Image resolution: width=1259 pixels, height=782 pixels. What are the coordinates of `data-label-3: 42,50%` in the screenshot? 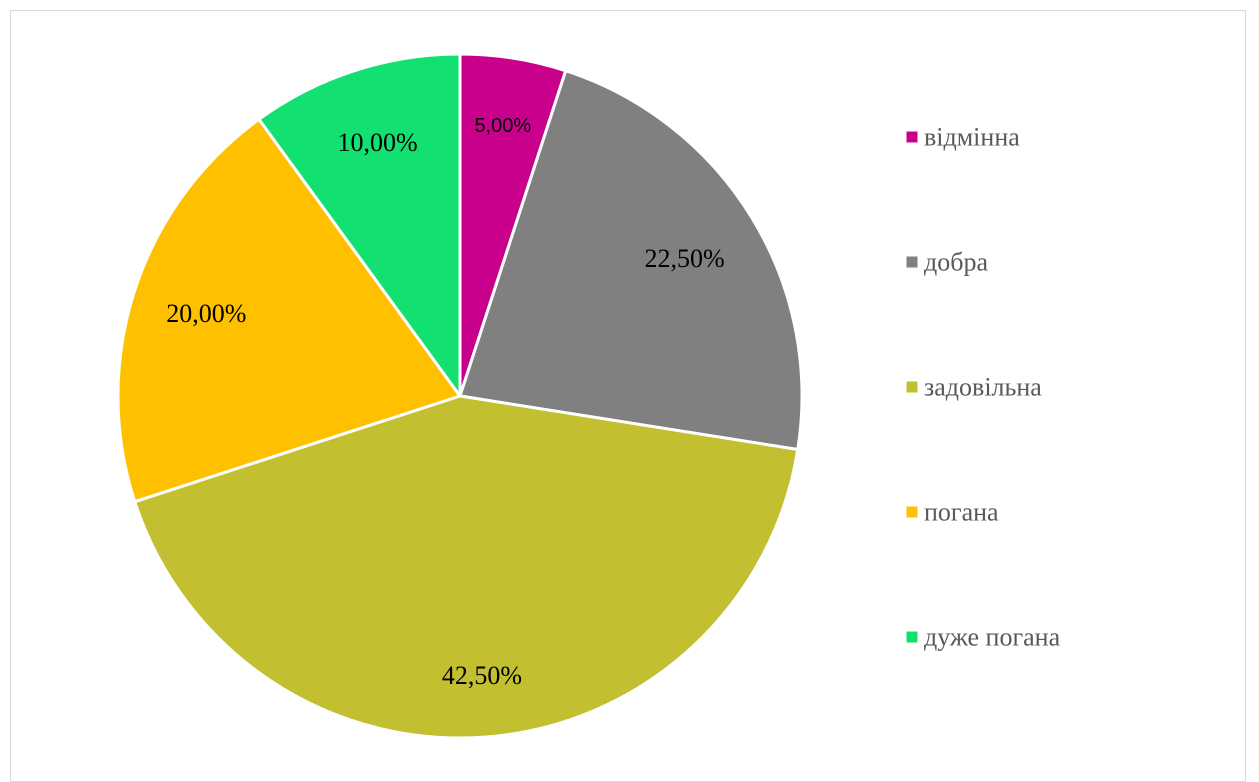 It's located at (482, 675).